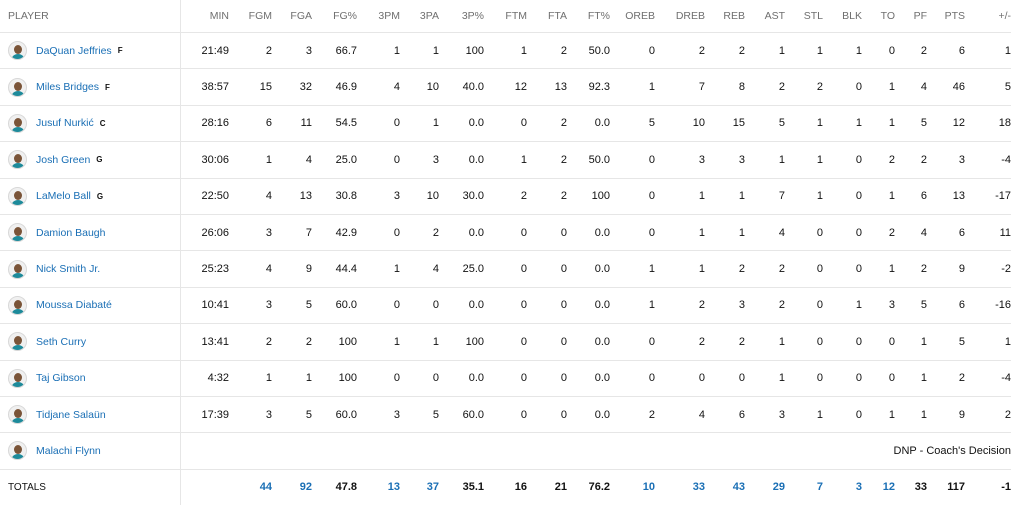 The width and height of the screenshot is (1011, 505). I want to click on column-header-stat-20: +/-, so click(988, 16).